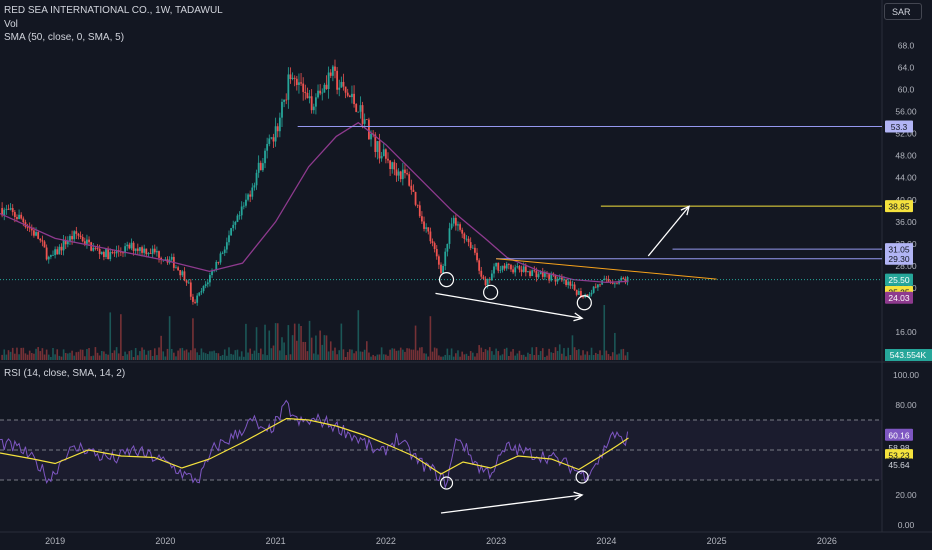  What do you see at coordinates (899, 206) in the screenshot?
I see `price-badge` at bounding box center [899, 206].